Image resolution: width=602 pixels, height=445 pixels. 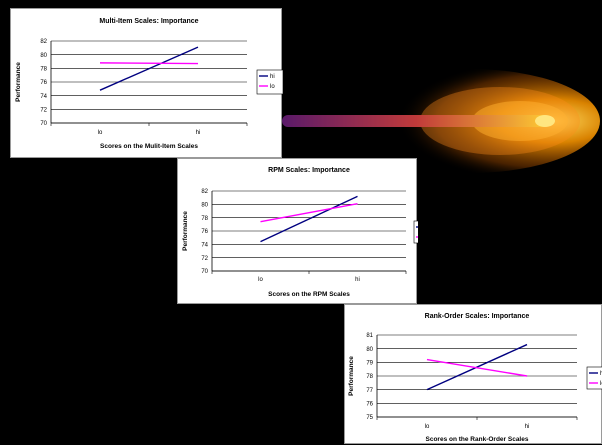 I want to click on y-tick-label: 75, so click(x=369, y=418).